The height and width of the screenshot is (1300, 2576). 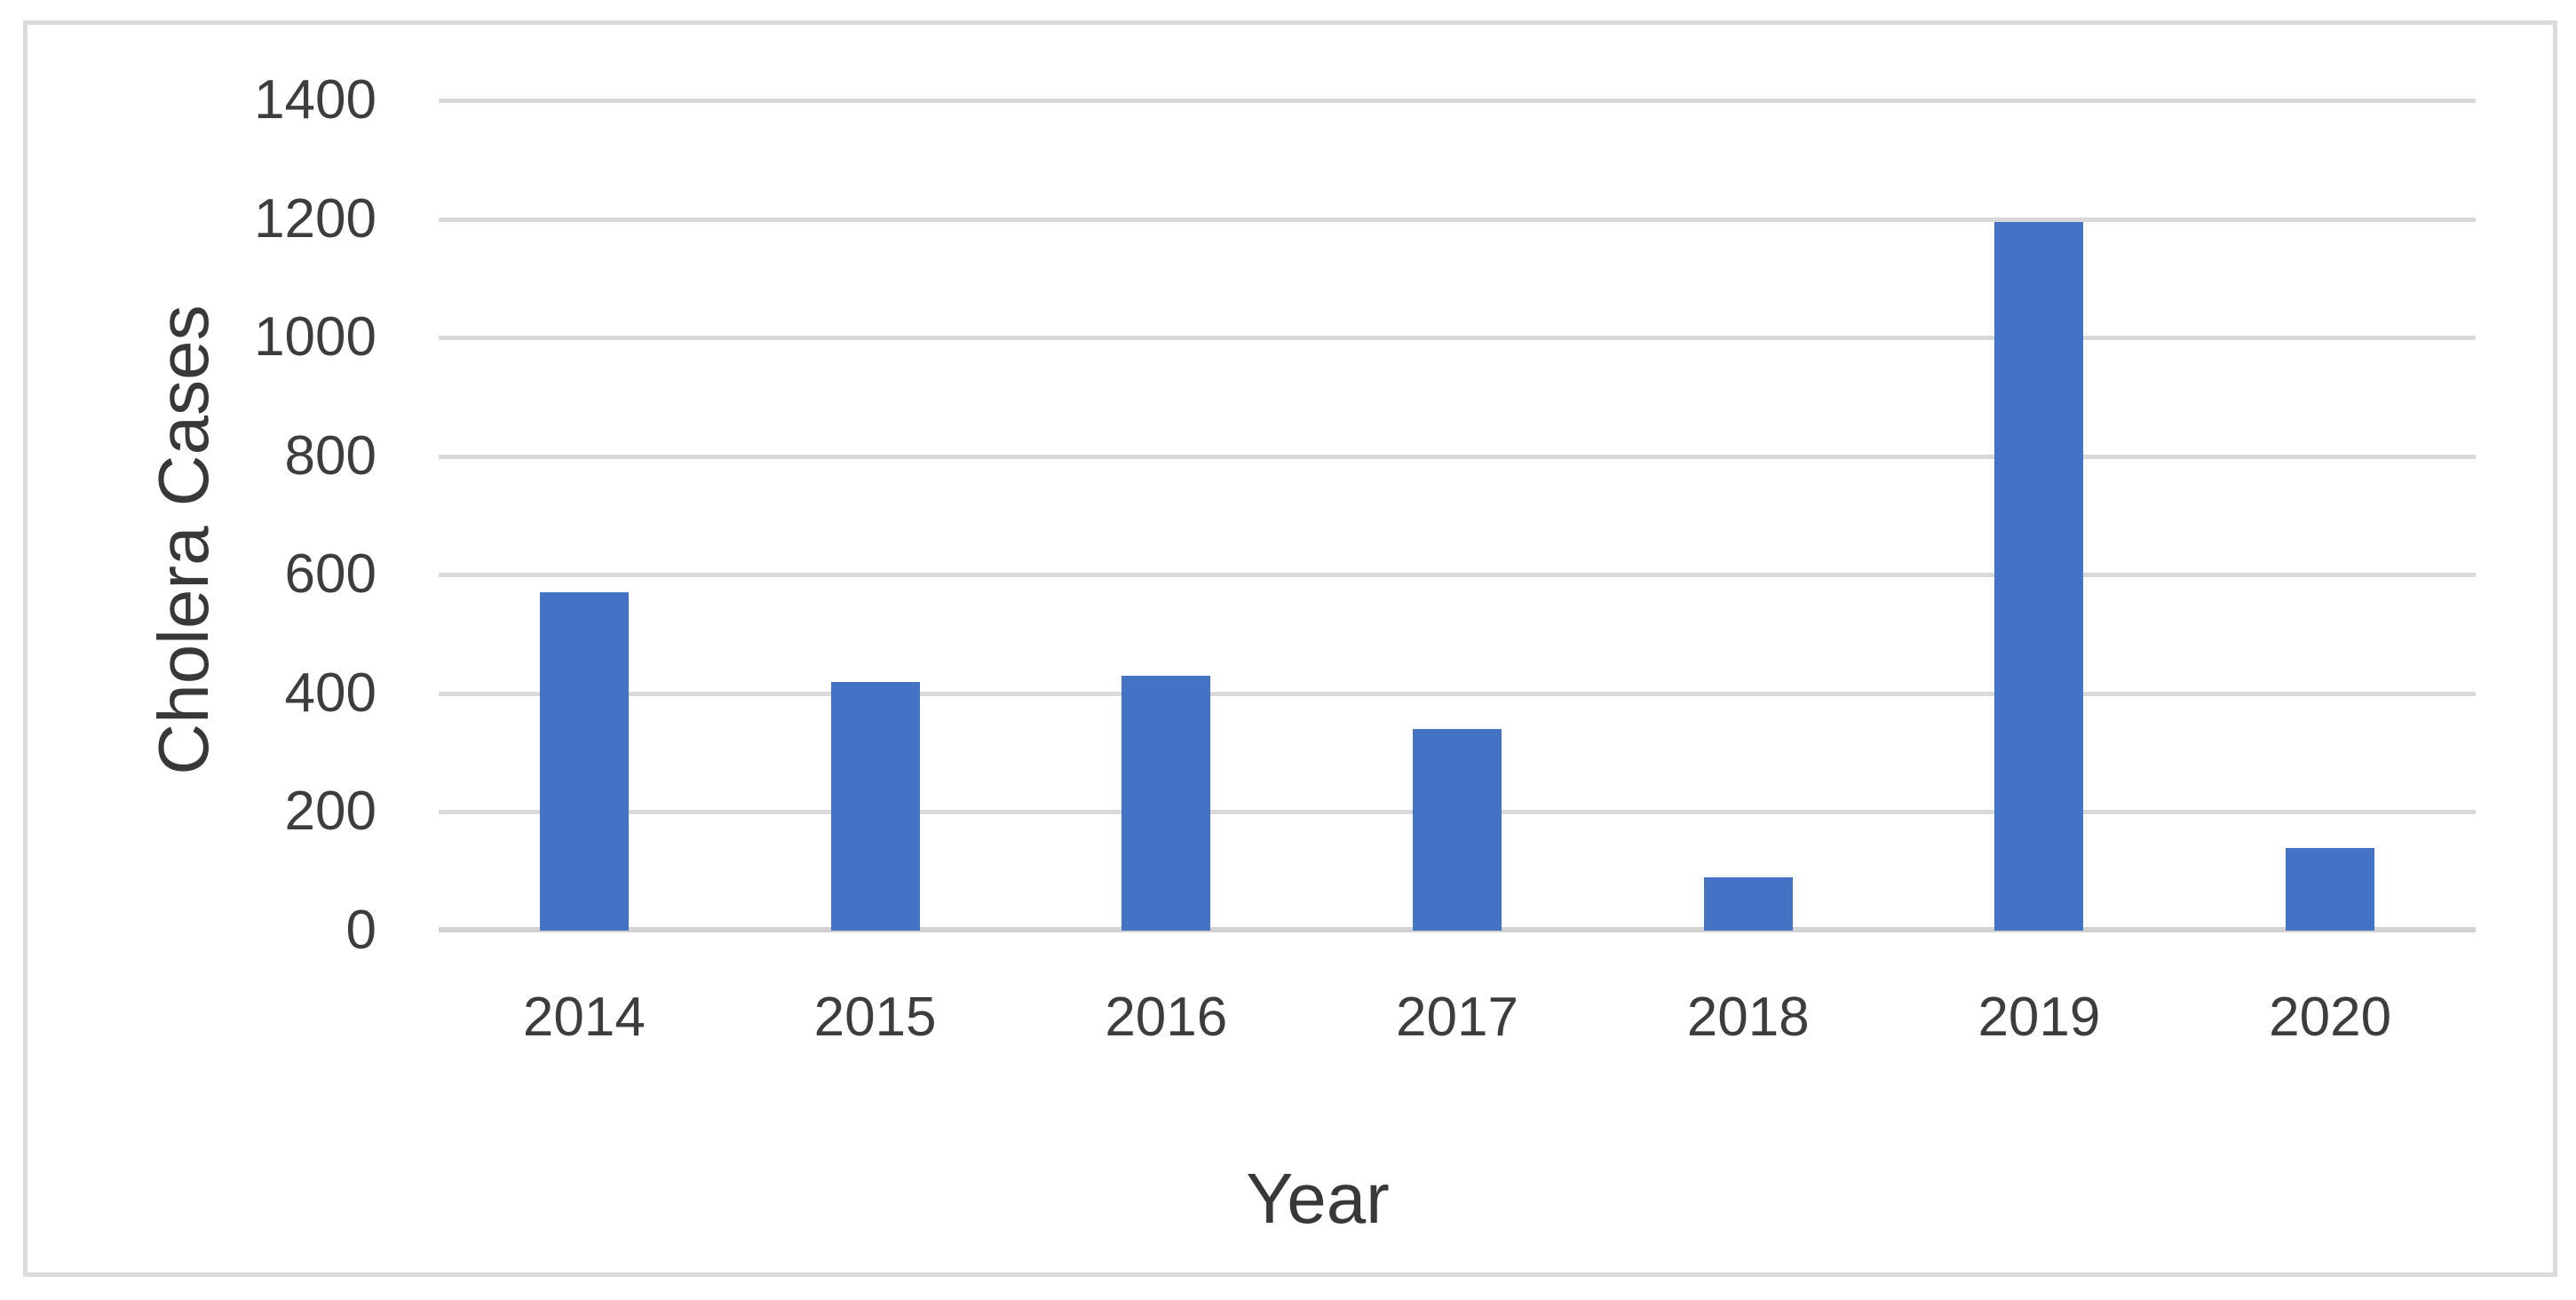 I want to click on x-tick-label-2014: 2014, so click(x=584, y=1017).